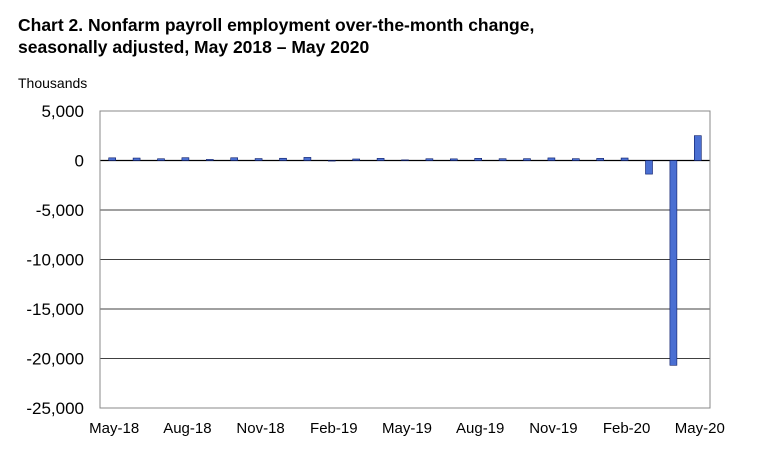 Image resolution: width=765 pixels, height=450 pixels. I want to click on x-tick-label: Nov-18, so click(260, 428).